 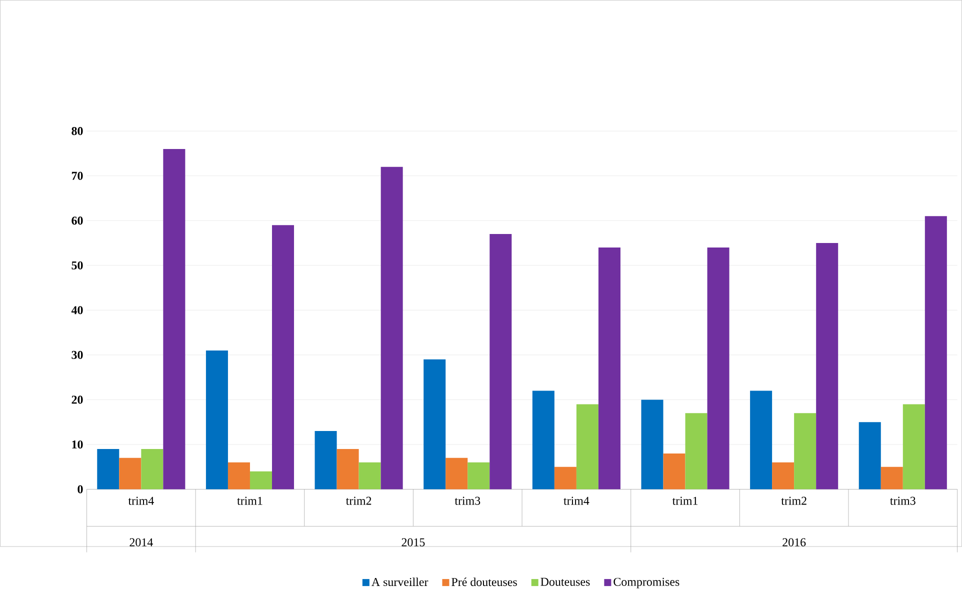 I want to click on y-tick-label: 70, so click(x=77, y=176).